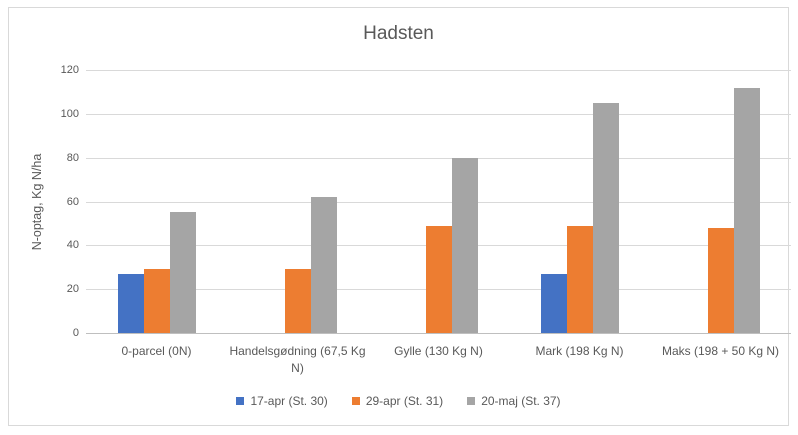 Image resolution: width=798 pixels, height=435 pixels. I want to click on bar-17-apr (St. 30)-0-parcel (0N), so click(130, 303).